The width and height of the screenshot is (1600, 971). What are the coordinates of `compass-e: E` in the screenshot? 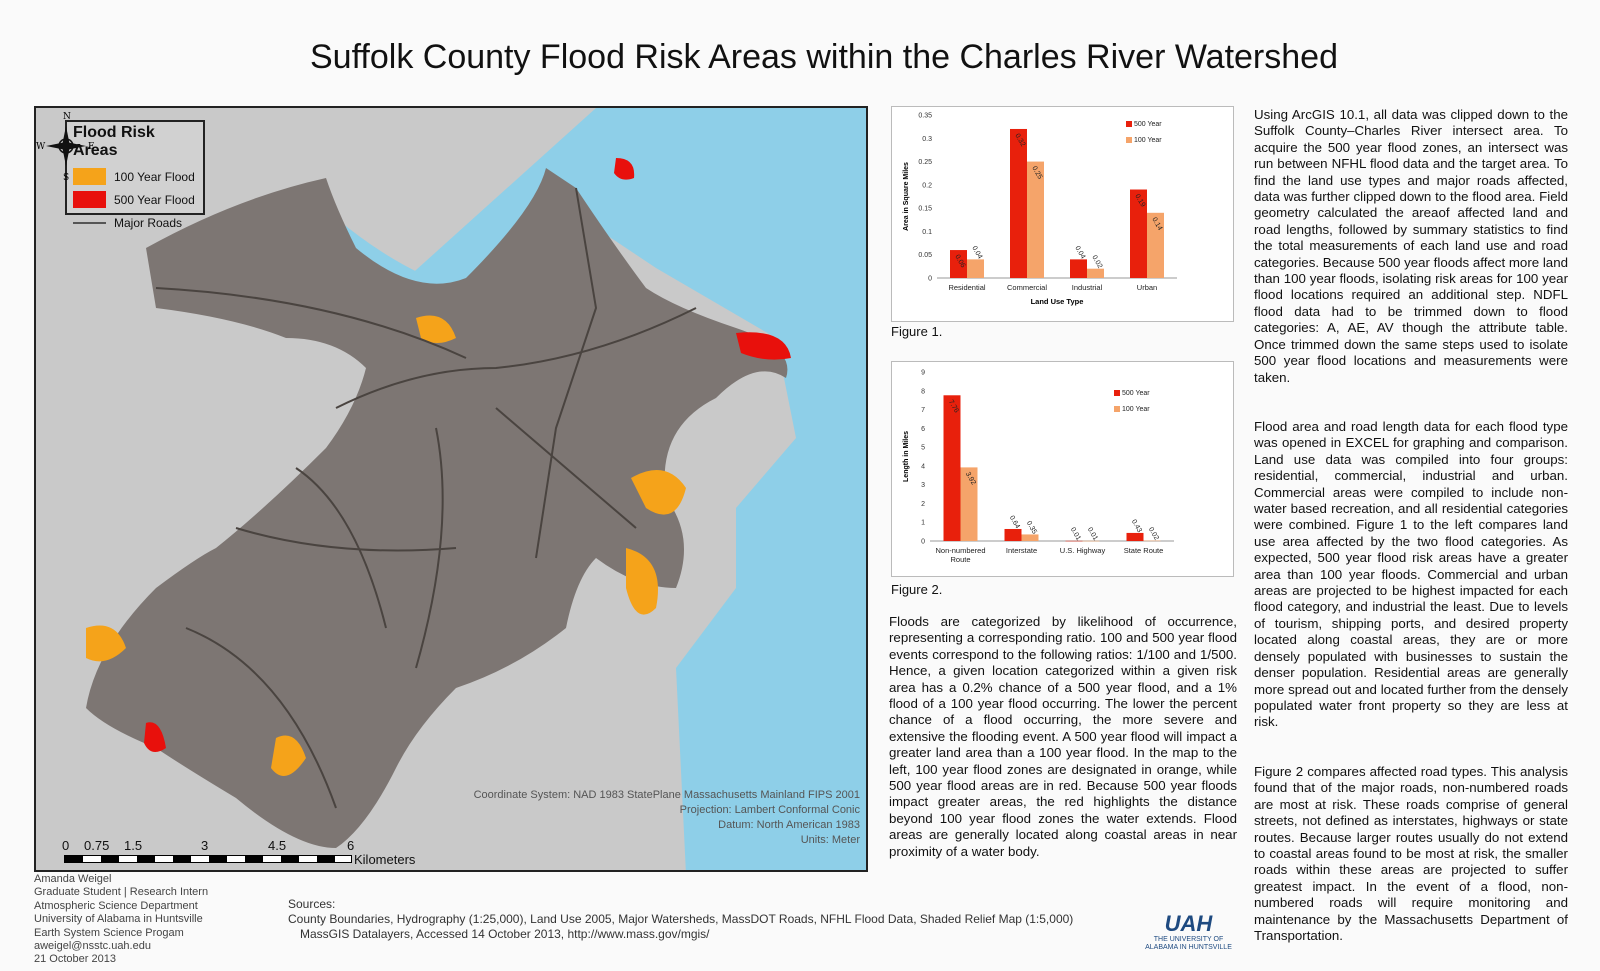 It's located at (91, 147).